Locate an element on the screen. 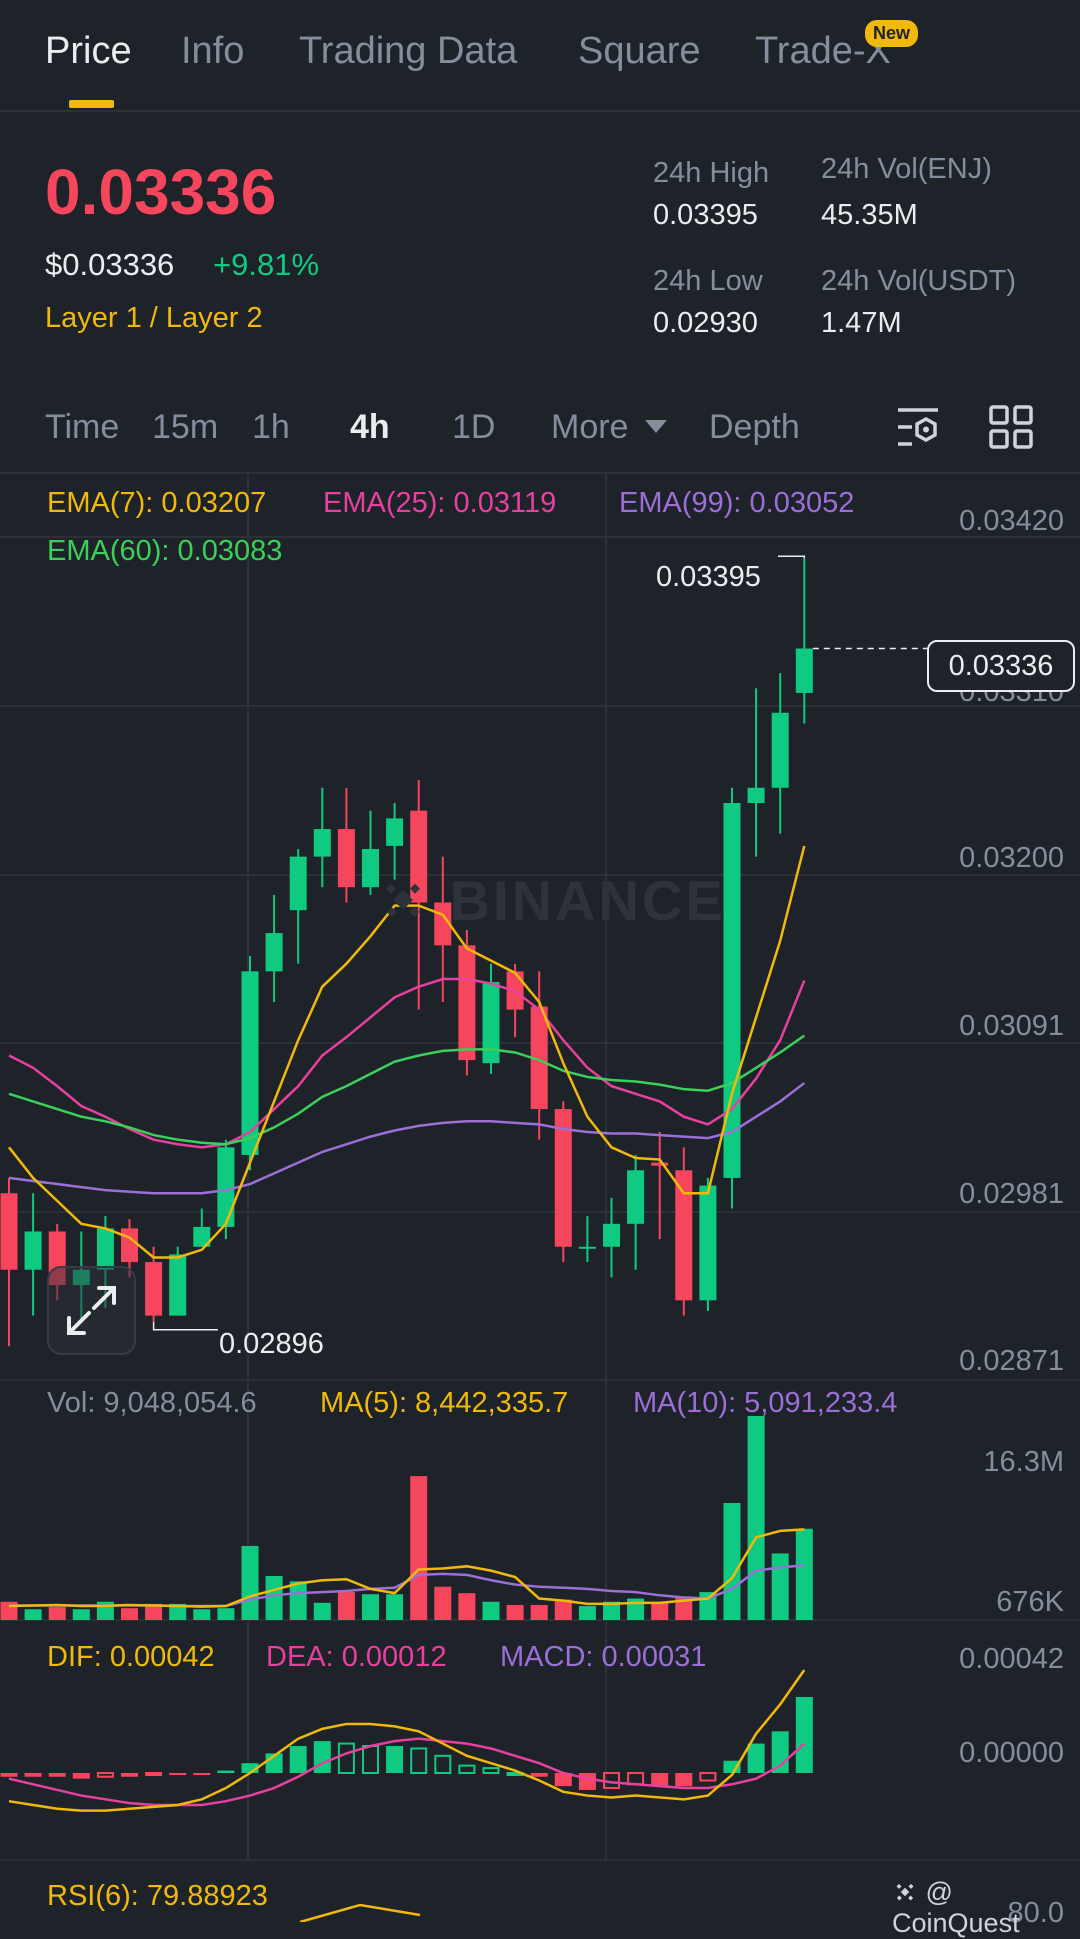  timeframe-1d: 1D is located at coordinates (474, 427).